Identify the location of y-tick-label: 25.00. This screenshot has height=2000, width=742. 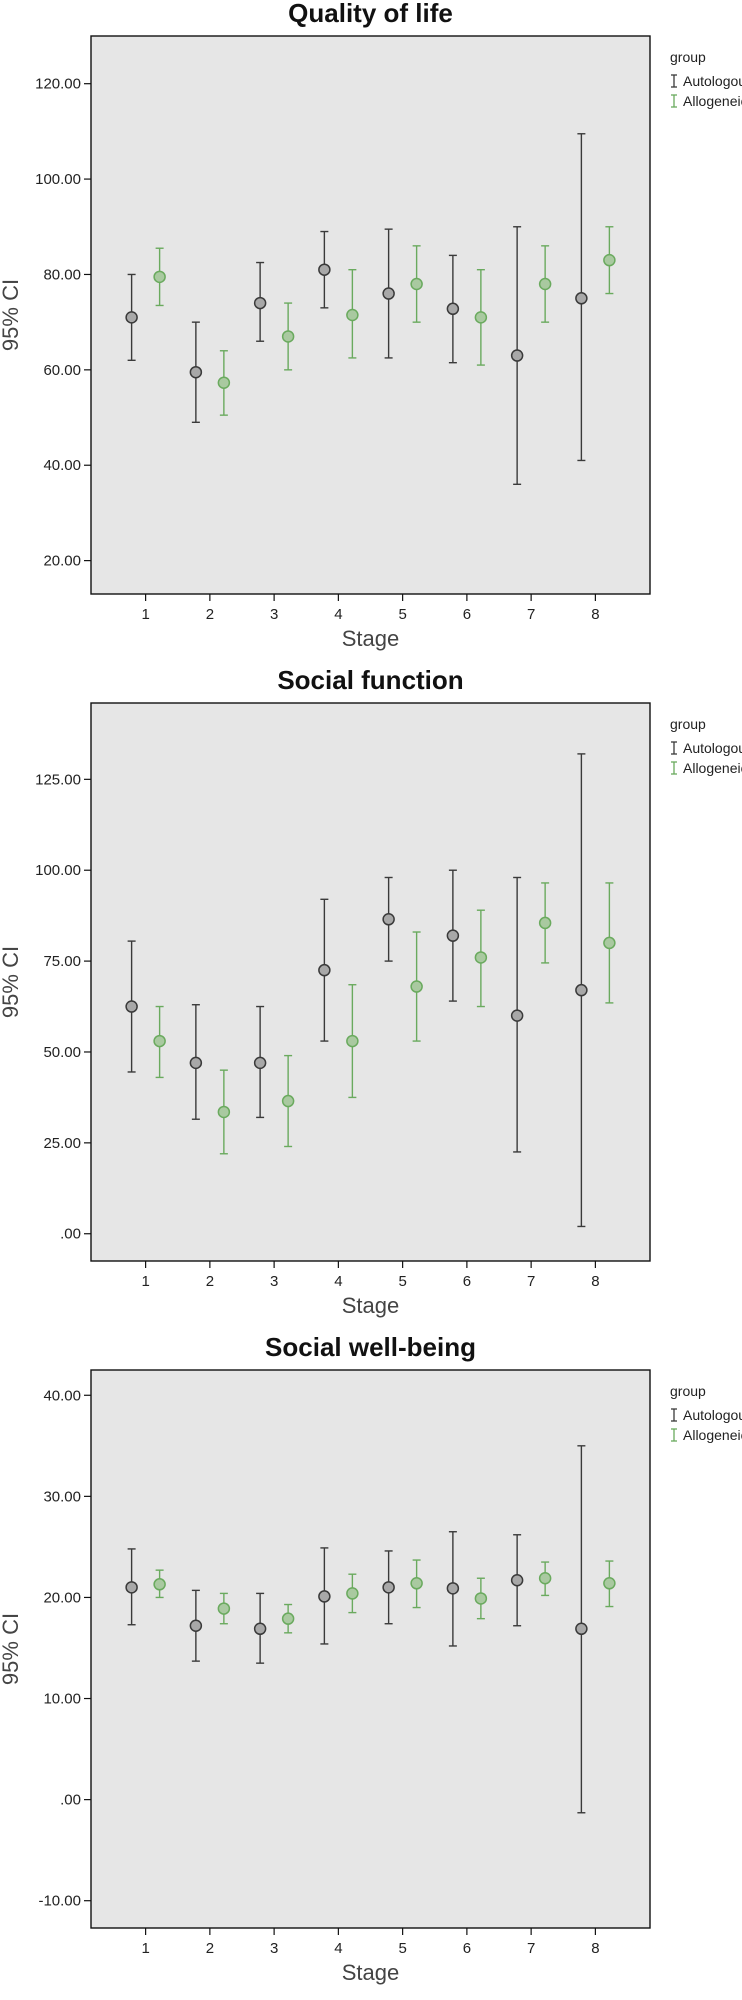
(62, 1143).